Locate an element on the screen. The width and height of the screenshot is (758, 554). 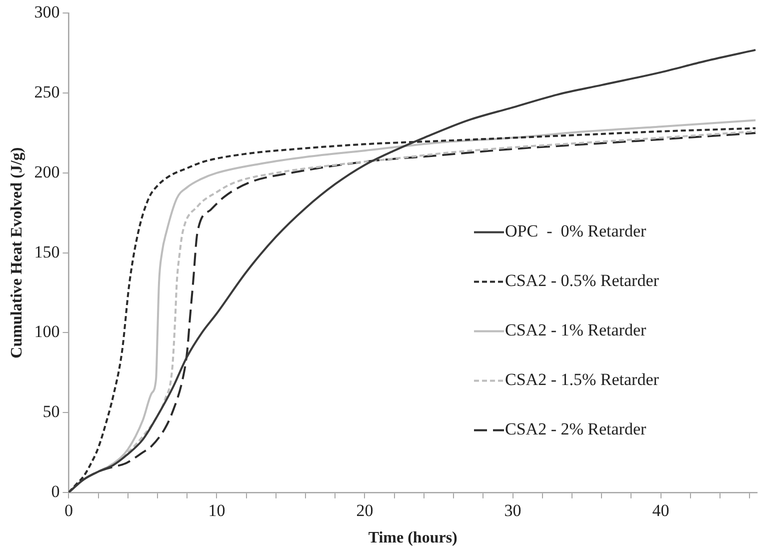
legend-label: OPC - 0% Retarder is located at coordinates (575, 231).